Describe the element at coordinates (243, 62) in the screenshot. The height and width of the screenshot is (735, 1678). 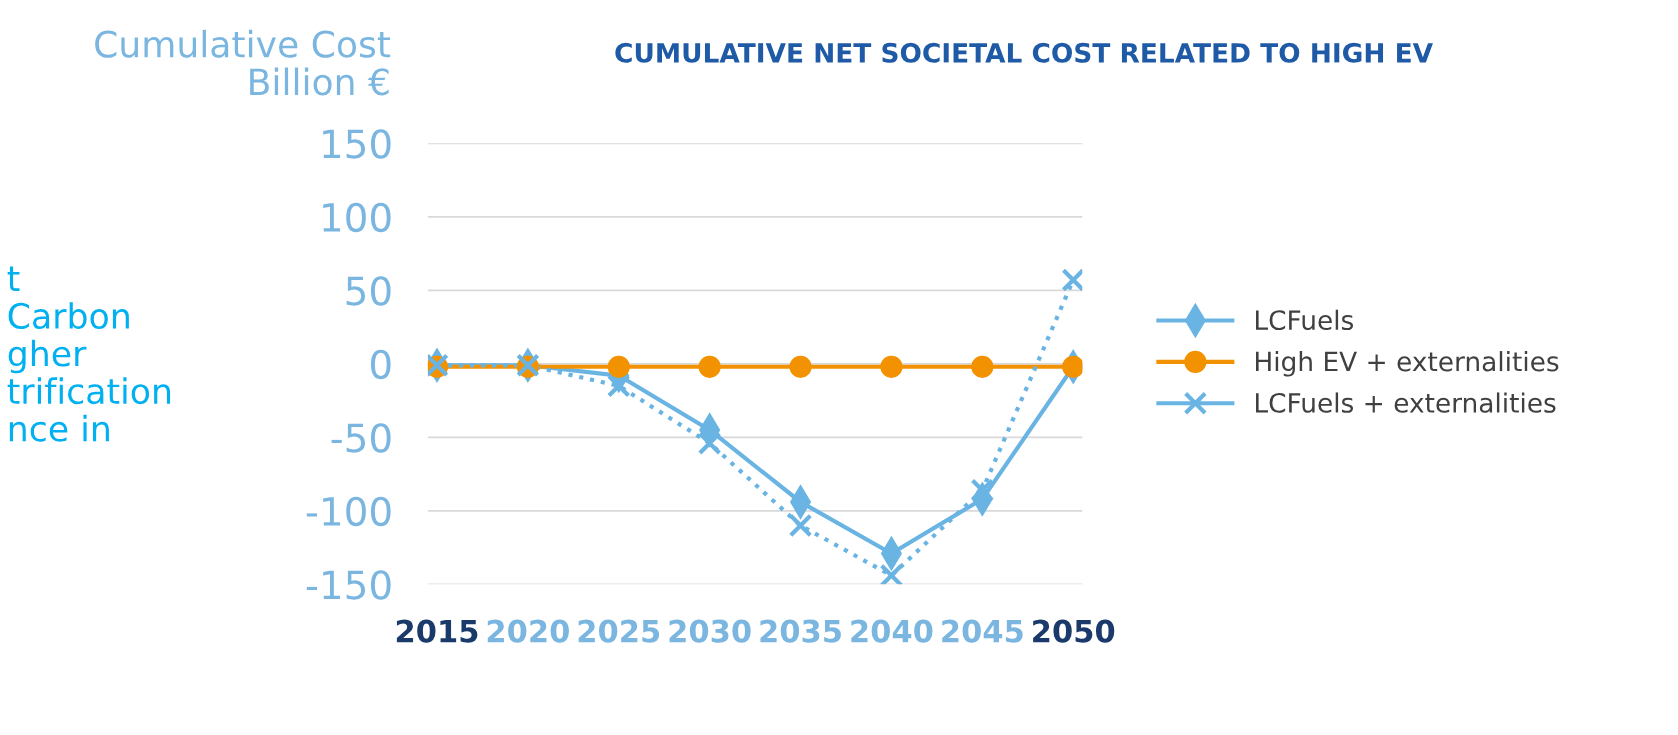
I see `y-axis-title: Cumulative Cost Billion €` at that location.